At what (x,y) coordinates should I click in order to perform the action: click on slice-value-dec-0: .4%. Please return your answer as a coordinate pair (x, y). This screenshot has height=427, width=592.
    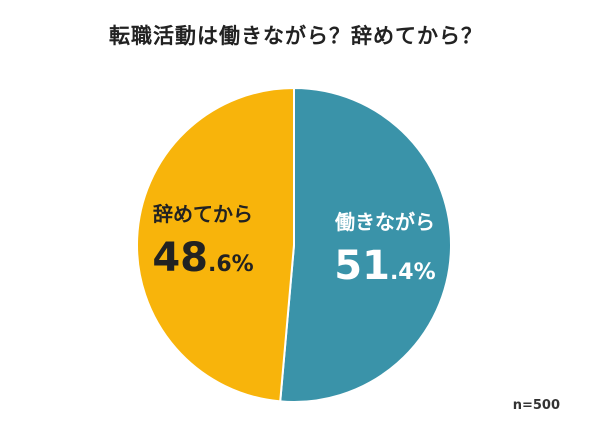
    Looking at the image, I should click on (413, 272).